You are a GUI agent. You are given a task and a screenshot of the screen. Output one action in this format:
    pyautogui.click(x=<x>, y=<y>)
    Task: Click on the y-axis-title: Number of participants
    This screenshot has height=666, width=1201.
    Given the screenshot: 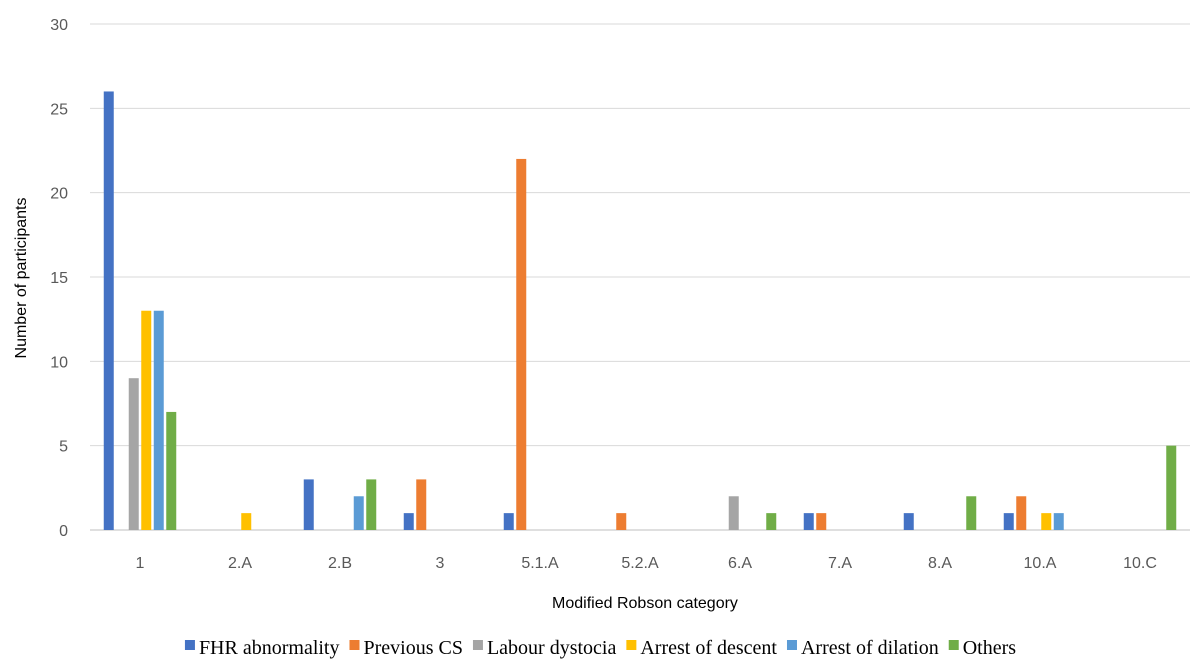 What is the action you would take?
    pyautogui.click(x=21, y=278)
    